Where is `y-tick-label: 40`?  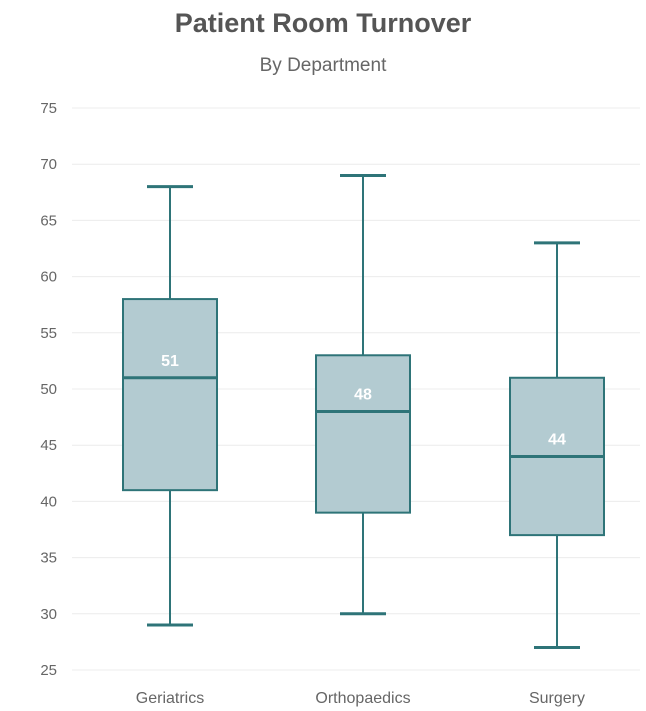
y-tick-label: 40 is located at coordinates (48, 501).